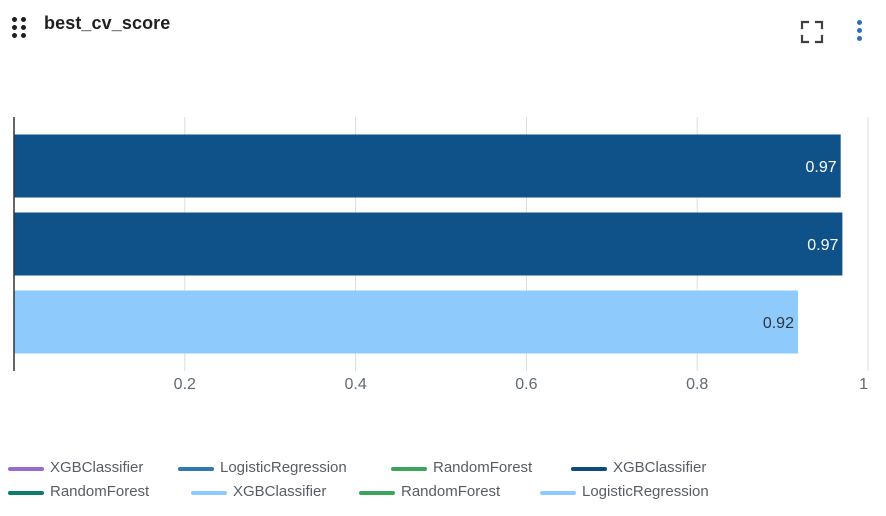 The image size is (886, 516). I want to click on x-tick-label: 0.4, so click(355, 384).